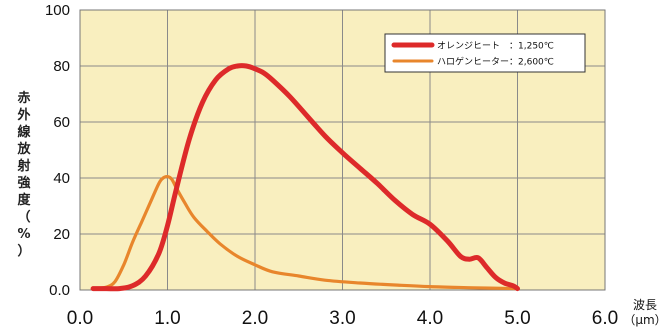 Image resolution: width=671 pixels, height=329 pixels. I want to click on x-axis-ticks: 0.0 1.0 2.0 3.0 4.0 5.0 6.0, so click(342, 318).